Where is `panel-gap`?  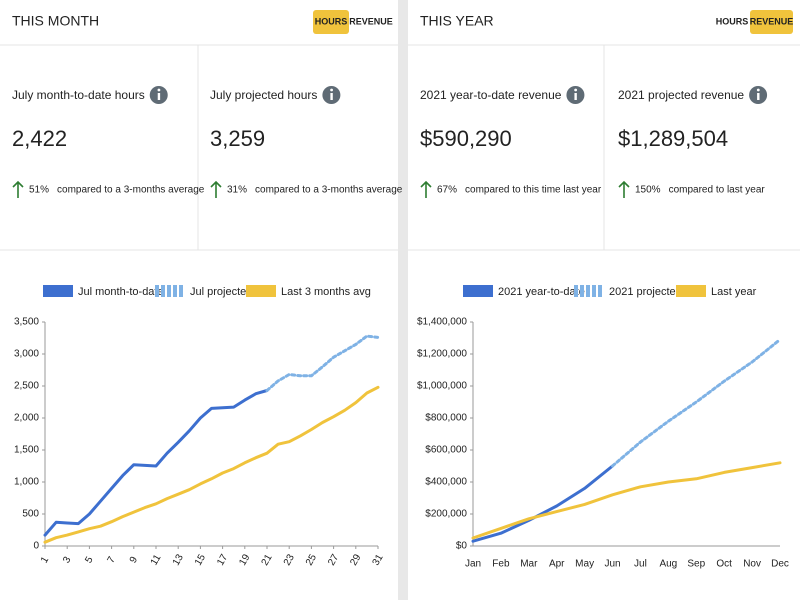
panel-gap is located at coordinates (403, 300).